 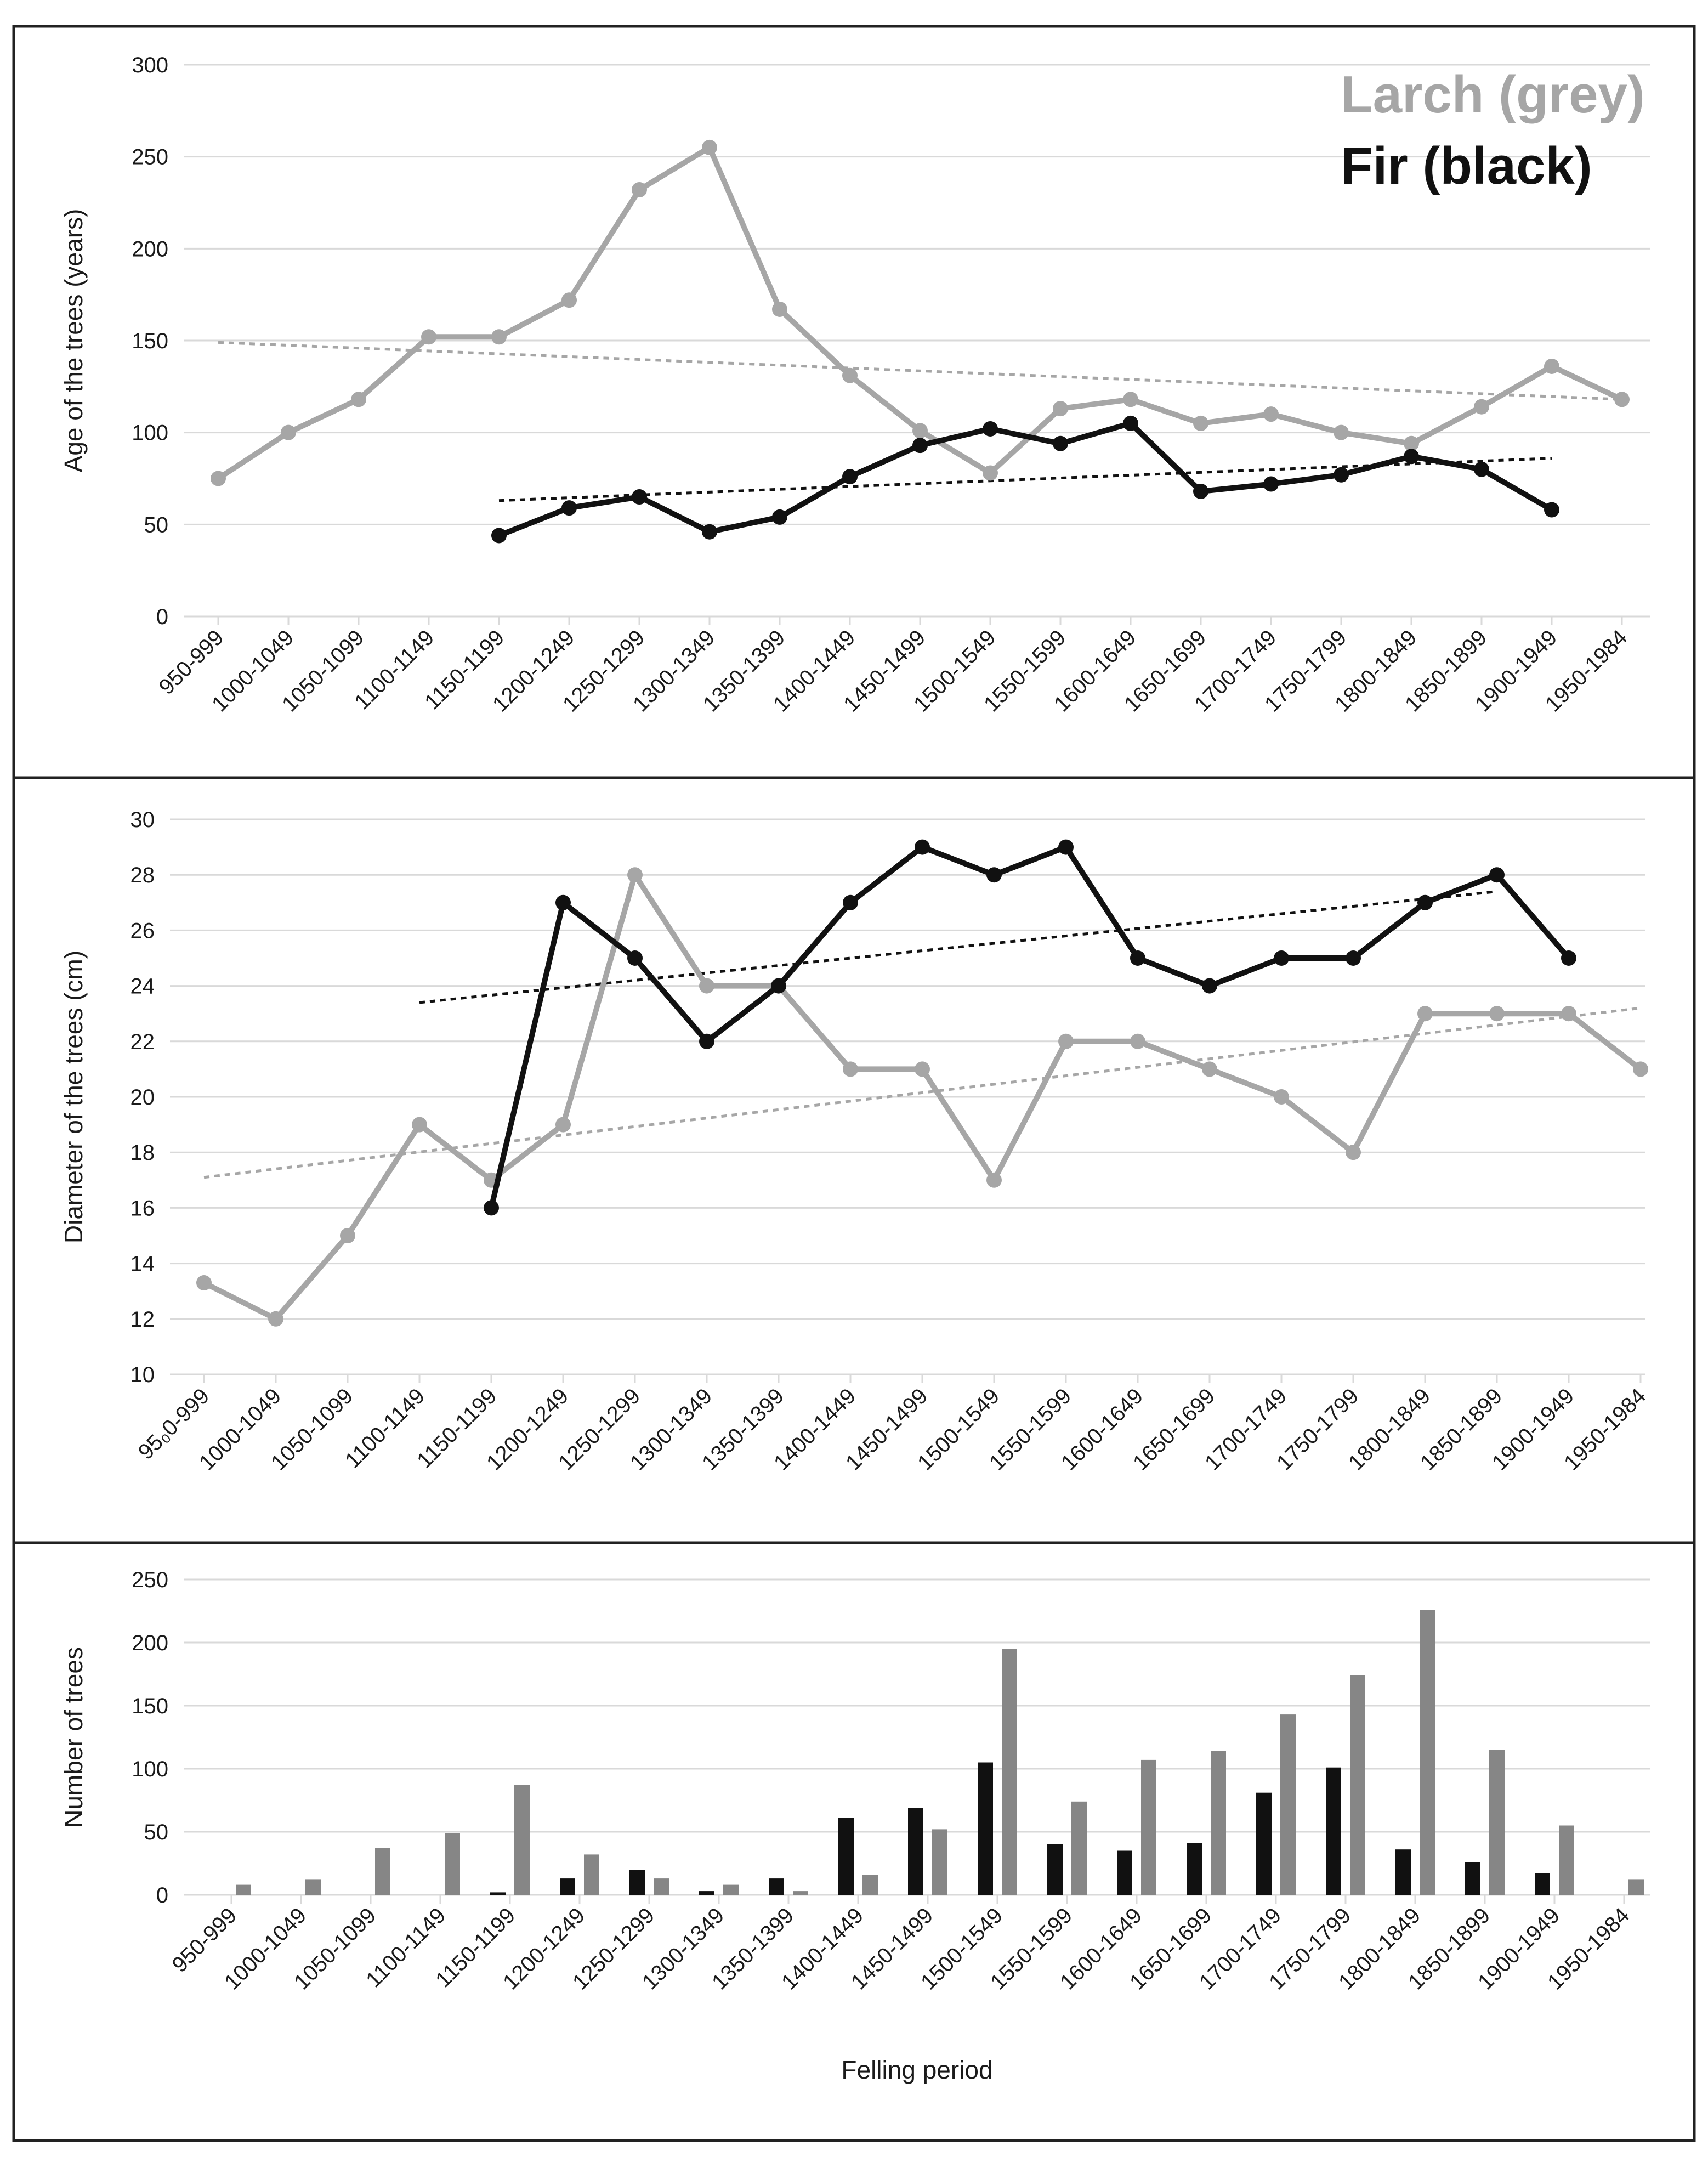 What do you see at coordinates (150, 65) in the screenshot?
I see `age-y-tick-label: 300` at bounding box center [150, 65].